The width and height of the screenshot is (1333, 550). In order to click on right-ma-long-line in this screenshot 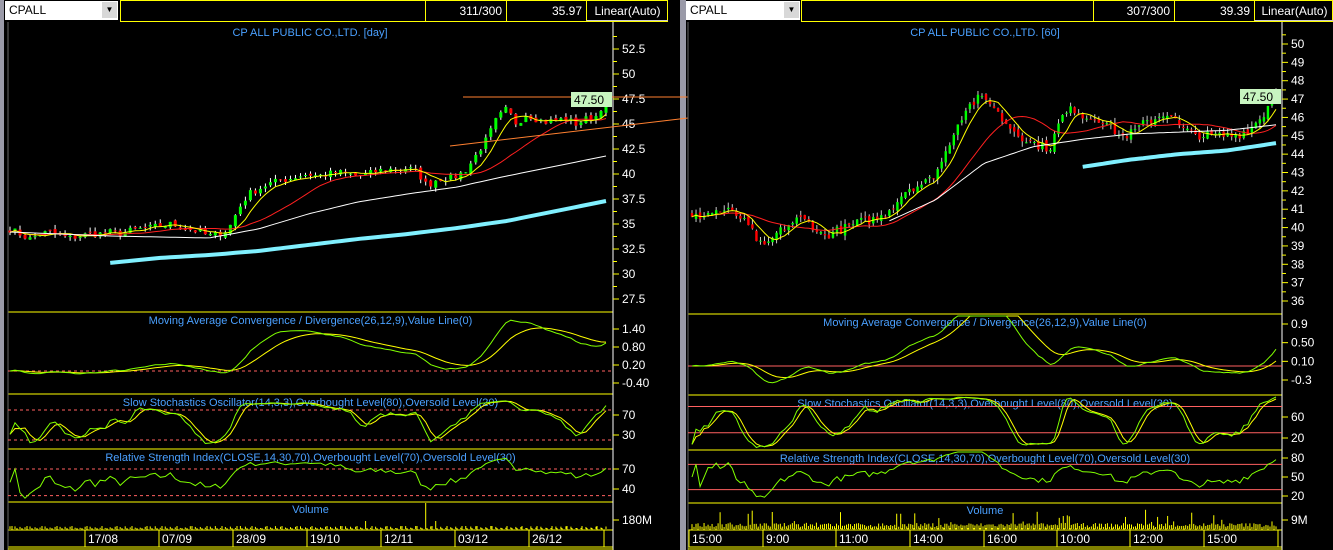, I will do `click(1083, 173)`.